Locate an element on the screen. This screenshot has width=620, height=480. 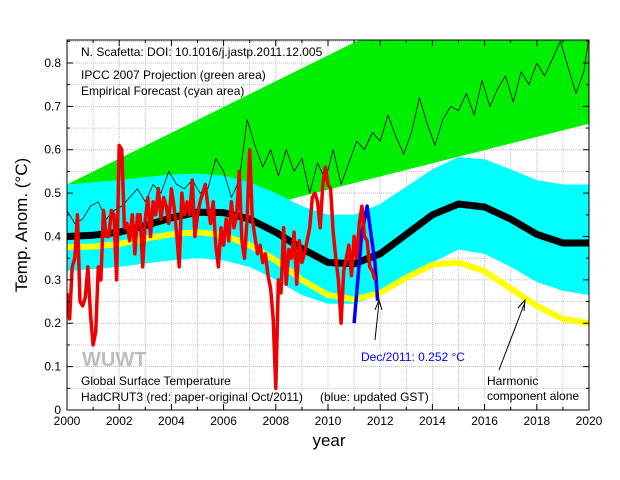
y-axis-title-text: Temp. Anom. (°C) is located at coordinates (21, 225).